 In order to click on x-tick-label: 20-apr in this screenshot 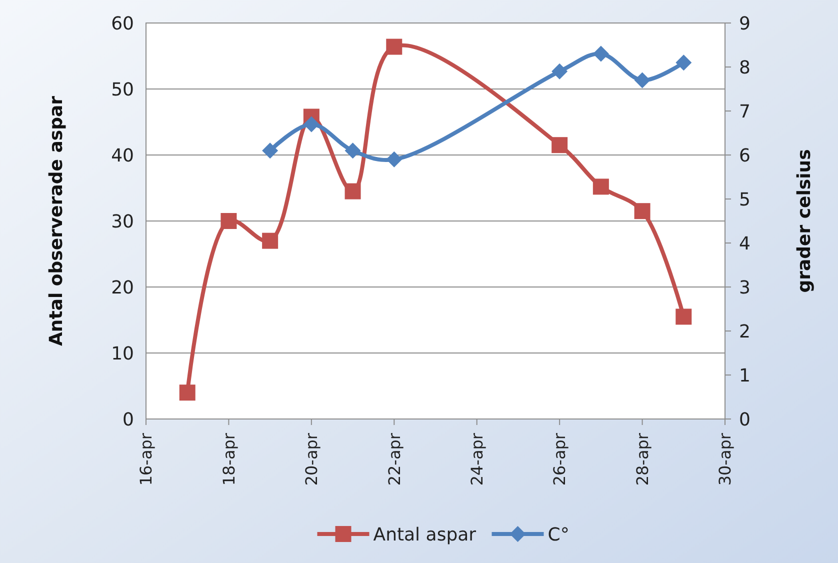, I will do `click(312, 459)`.